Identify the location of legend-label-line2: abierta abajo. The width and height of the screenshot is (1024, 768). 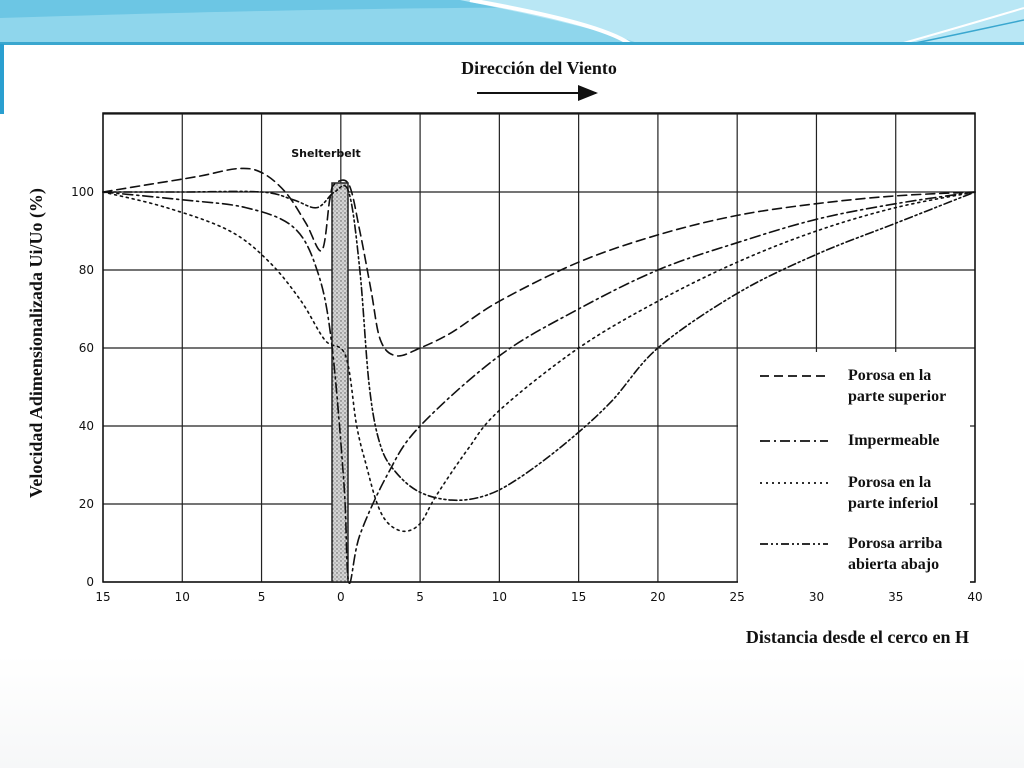
(893, 564).